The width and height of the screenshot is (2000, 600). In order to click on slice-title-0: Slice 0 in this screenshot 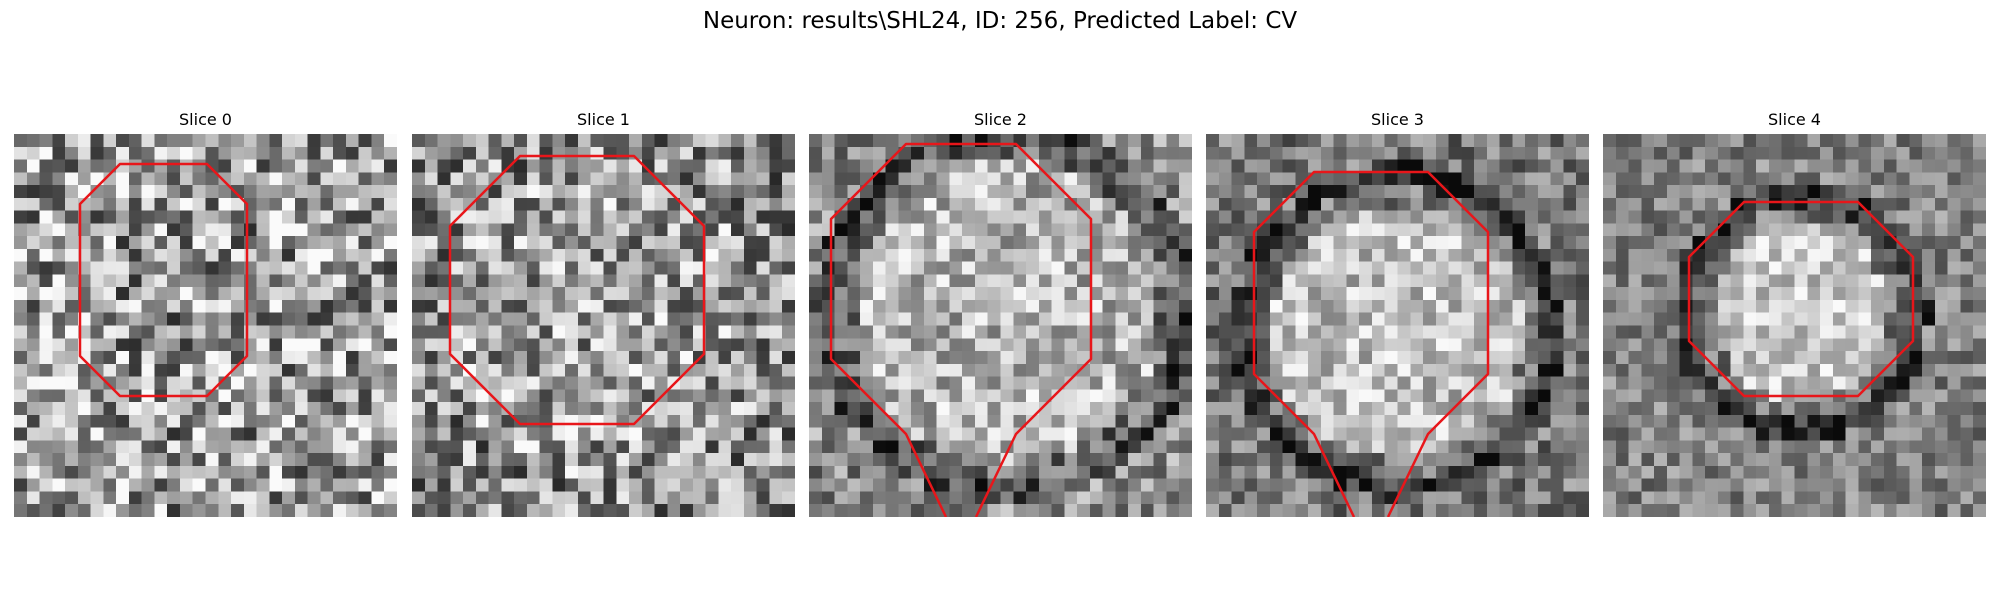, I will do `click(205, 119)`.